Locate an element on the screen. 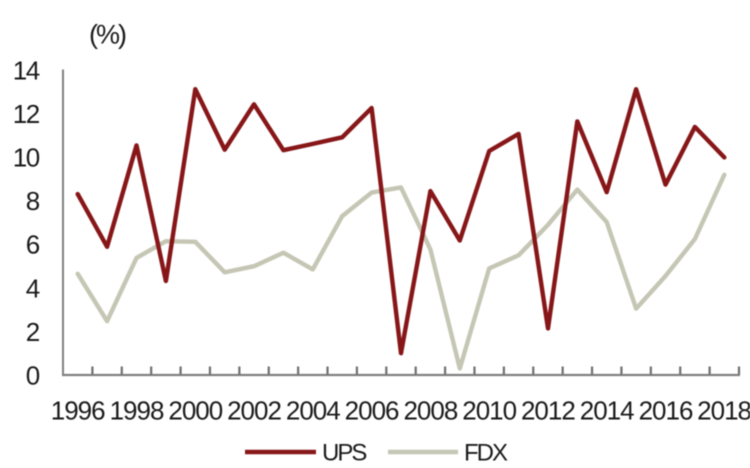  svg-text: 2006 is located at coordinates (372, 411).